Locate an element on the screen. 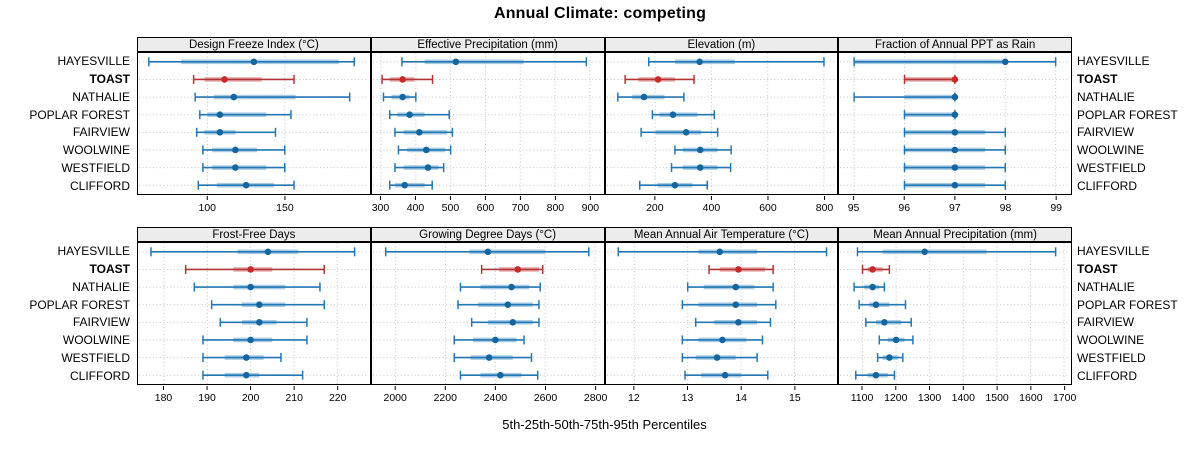  tick-label: 210 is located at coordinates (294, 398).